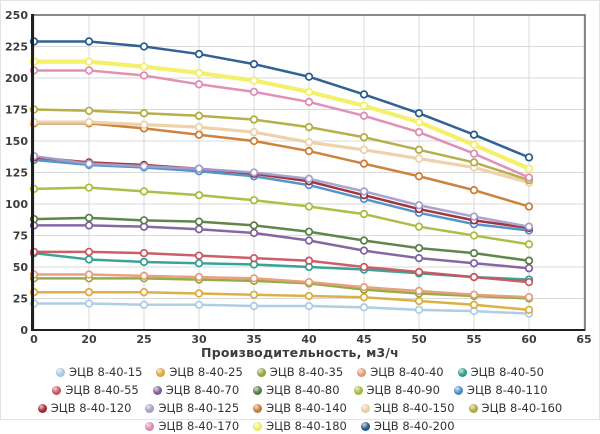 This screenshot has width=600, height=434. Describe the element at coordinates (500, 390) in the screenshot. I see `legend-item-8-40-110: ЭЦВ 8-40-110` at that location.